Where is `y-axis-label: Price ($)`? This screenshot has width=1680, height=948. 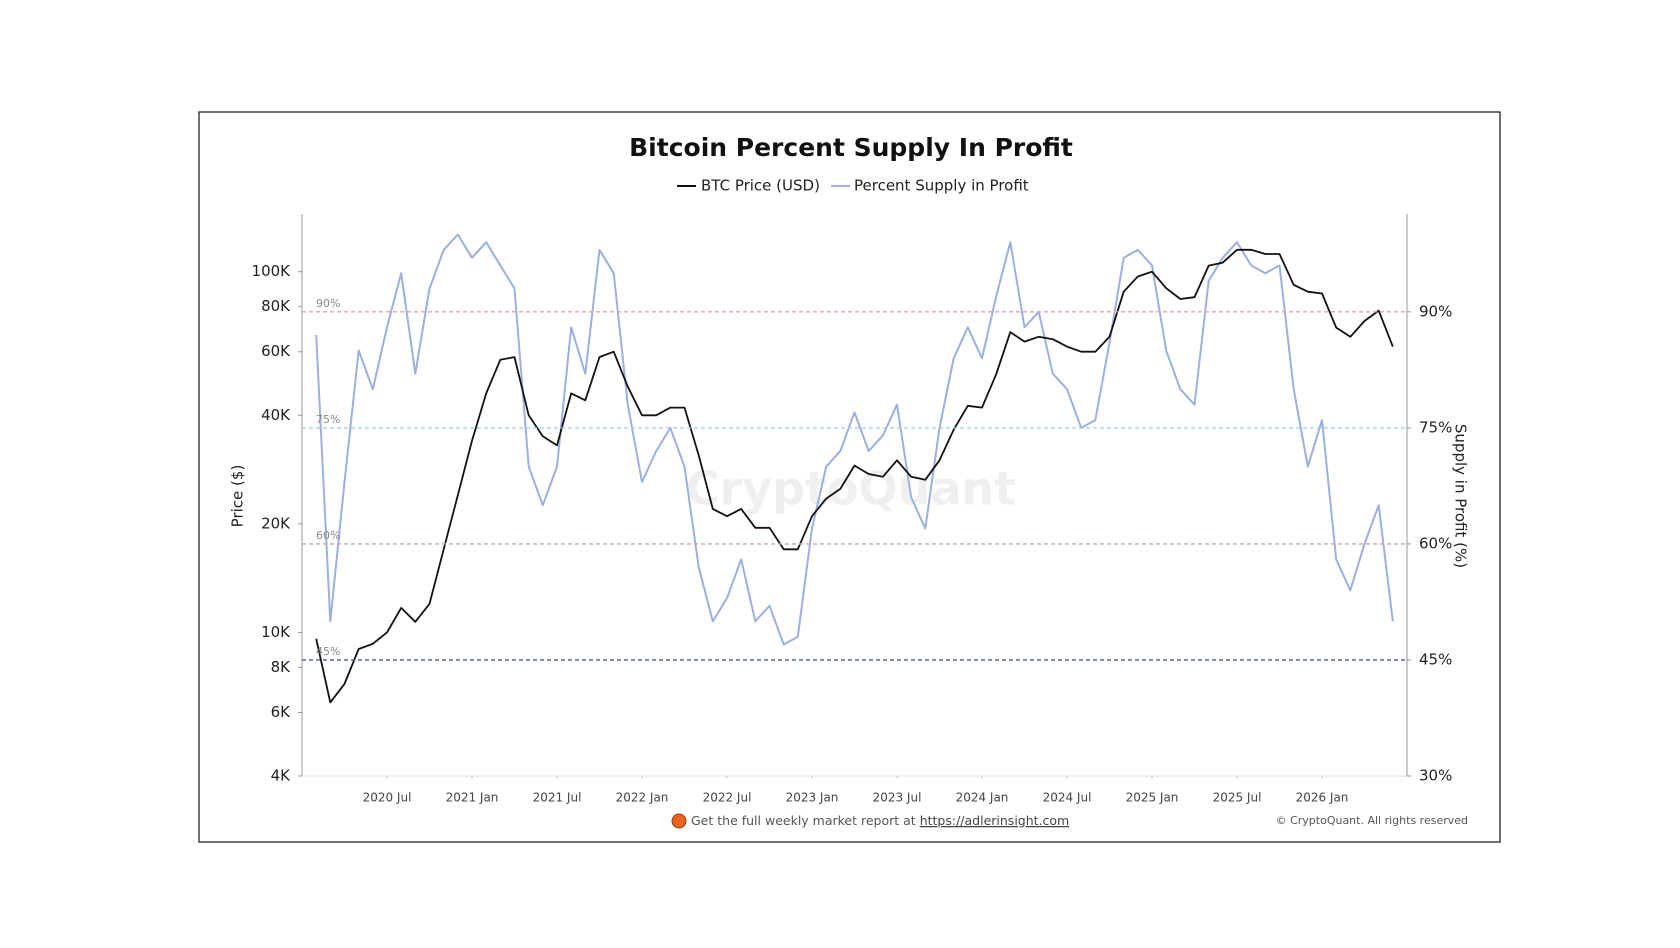
y-axis-label: Price ($) is located at coordinates (238, 496).